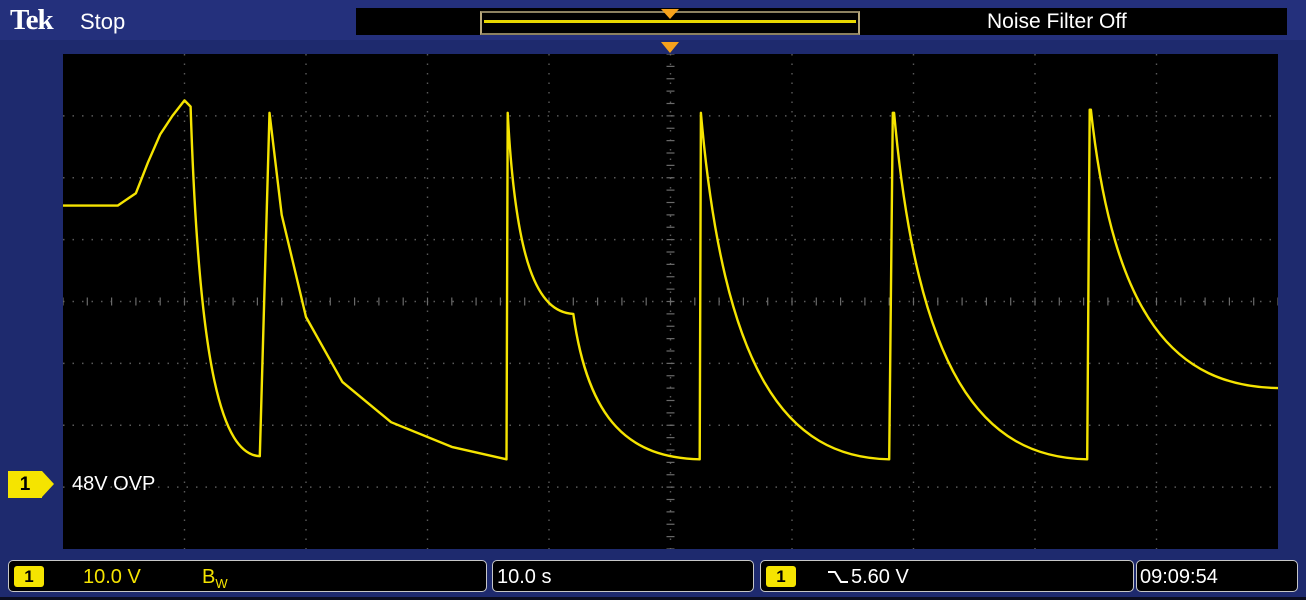 The image size is (1306, 600). I want to click on acquisition-status: Stop, so click(103, 21).